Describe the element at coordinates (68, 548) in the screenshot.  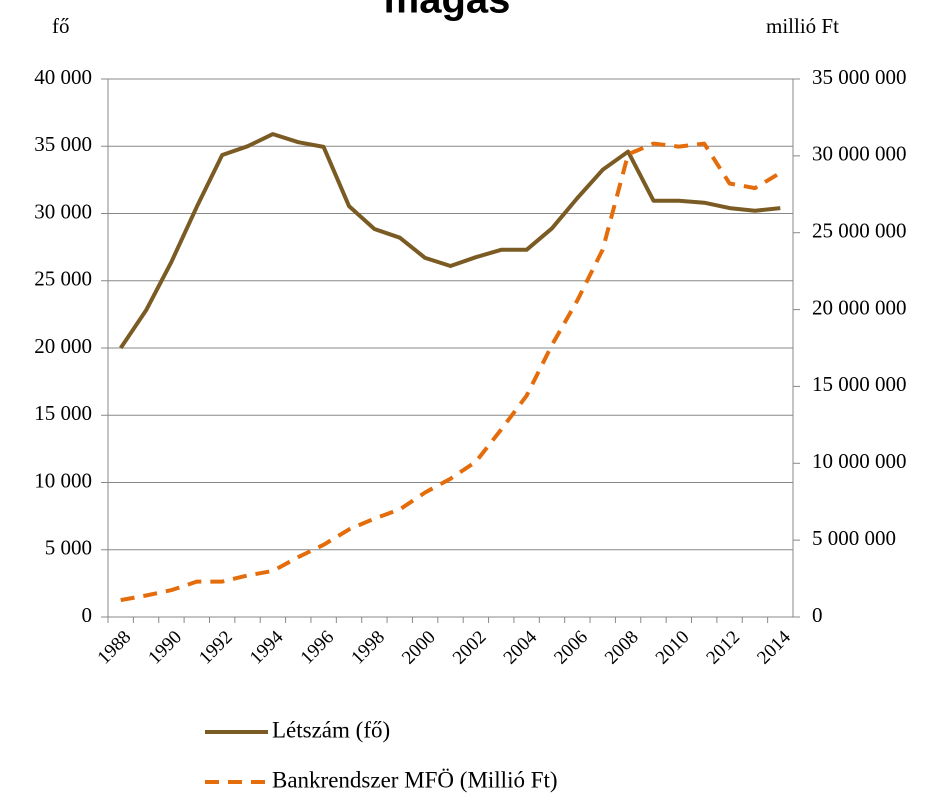
I see `y-tick-label: 5 000` at that location.